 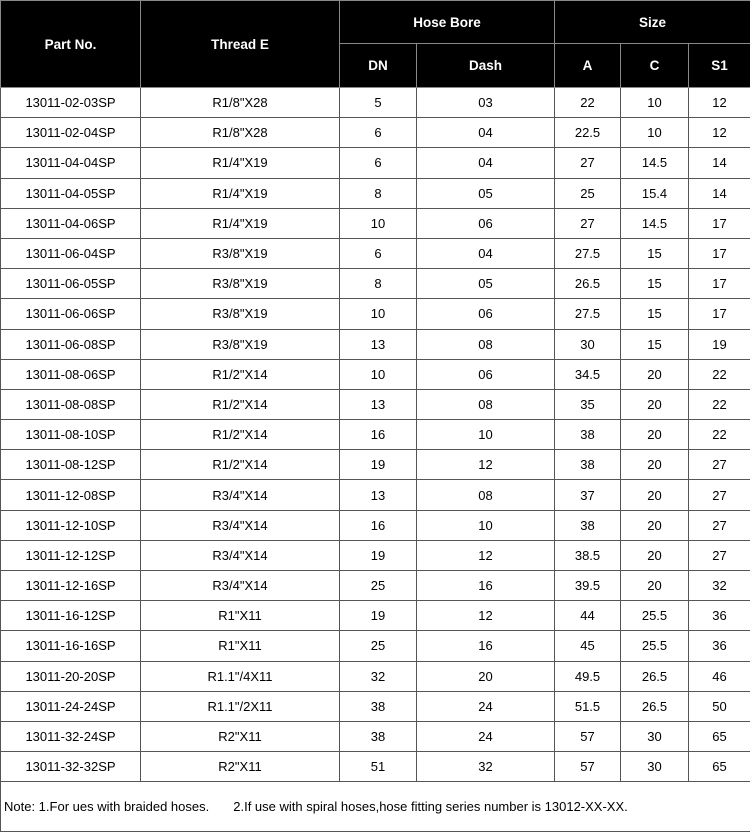 What do you see at coordinates (485, 102) in the screenshot?
I see `cell-dash: 03` at bounding box center [485, 102].